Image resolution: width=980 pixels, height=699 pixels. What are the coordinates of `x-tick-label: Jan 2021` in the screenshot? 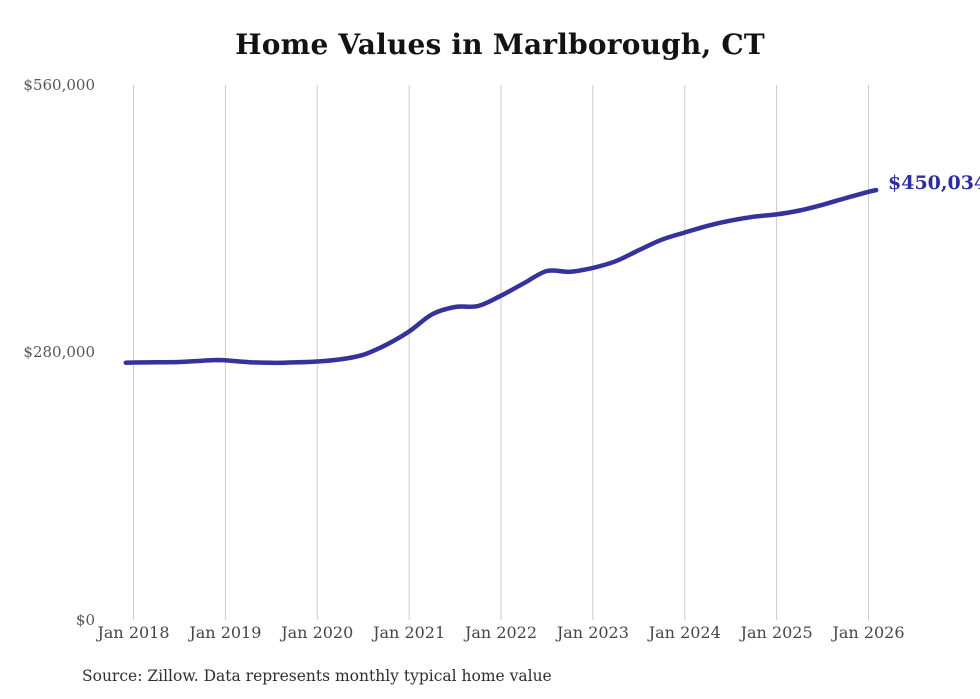 It's located at (409, 632).